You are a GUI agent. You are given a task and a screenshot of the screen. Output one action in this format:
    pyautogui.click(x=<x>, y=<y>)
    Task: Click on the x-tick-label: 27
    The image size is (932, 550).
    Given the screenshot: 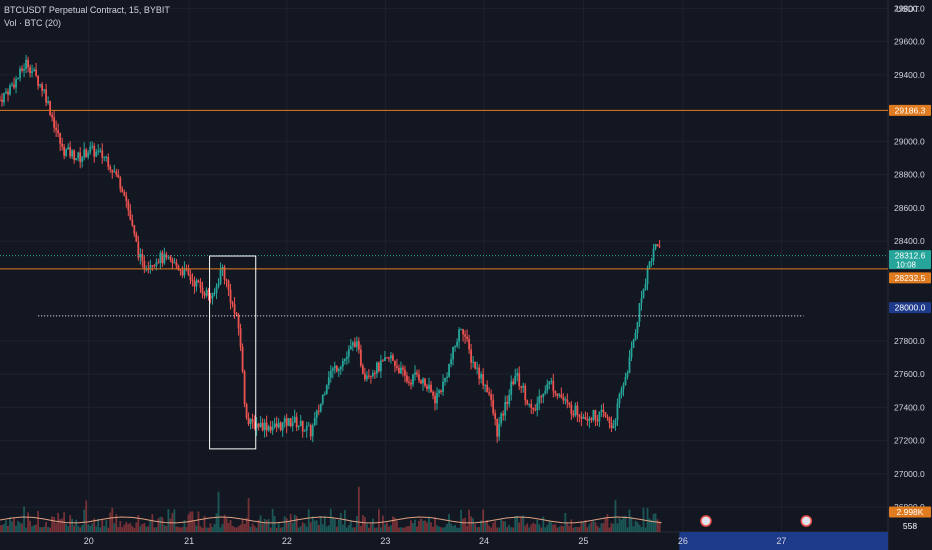 What is the action you would take?
    pyautogui.click(x=781, y=541)
    